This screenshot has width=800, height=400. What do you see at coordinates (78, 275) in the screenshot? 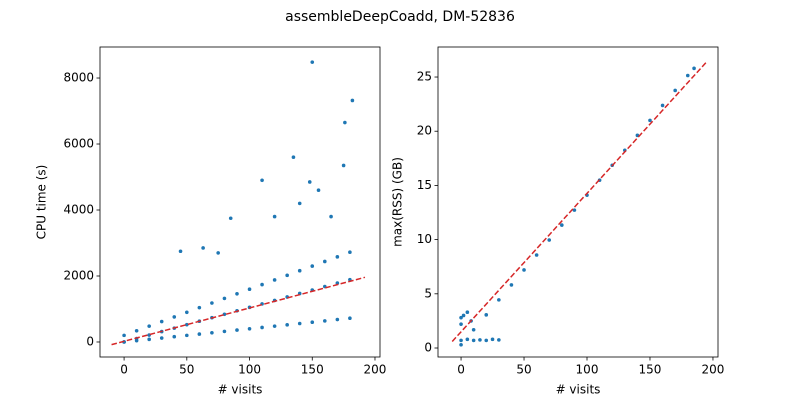
I see `y-tick-label: 2000` at bounding box center [78, 275].